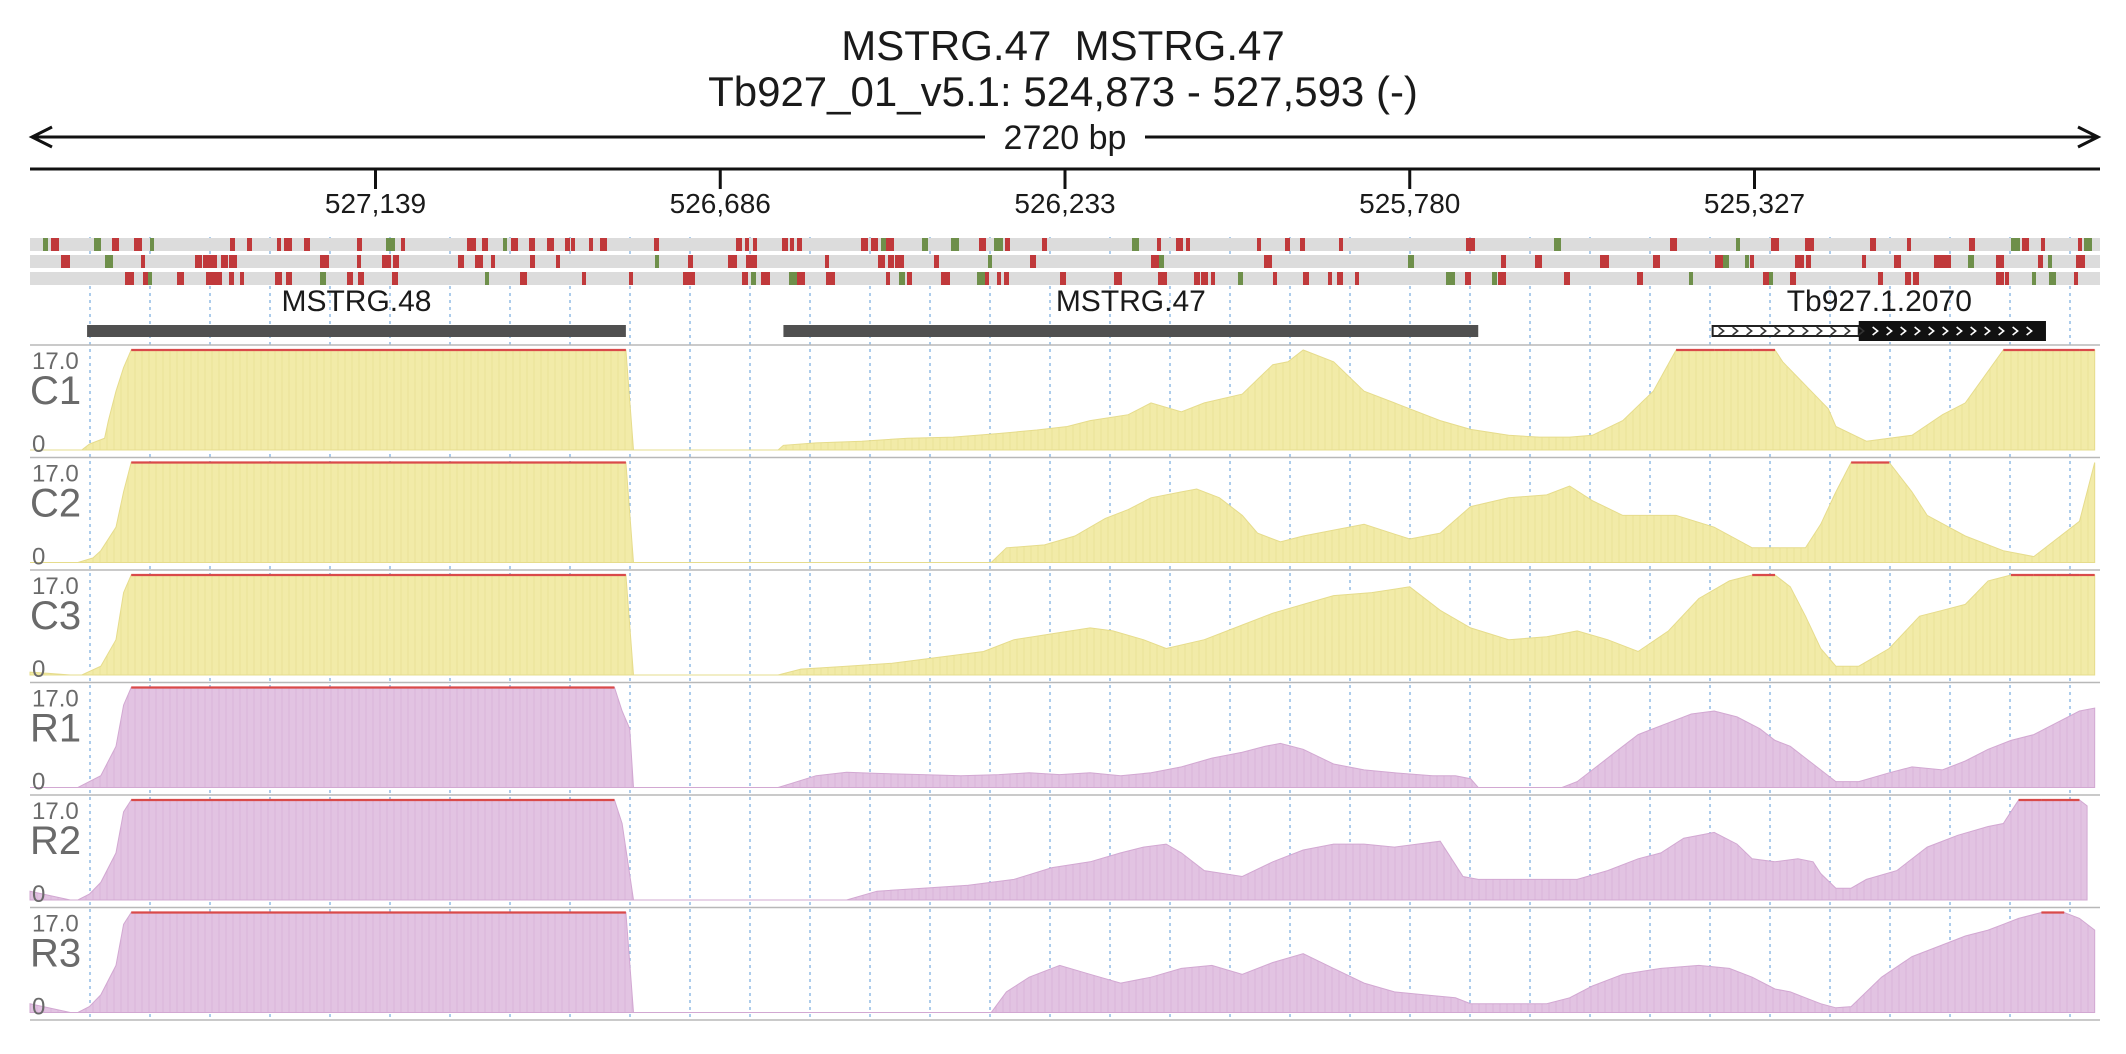 The image size is (2126, 1054). What do you see at coordinates (1064, 853) in the screenshot?
I see `coverage-track-r2: 17.0R2 0` at bounding box center [1064, 853].